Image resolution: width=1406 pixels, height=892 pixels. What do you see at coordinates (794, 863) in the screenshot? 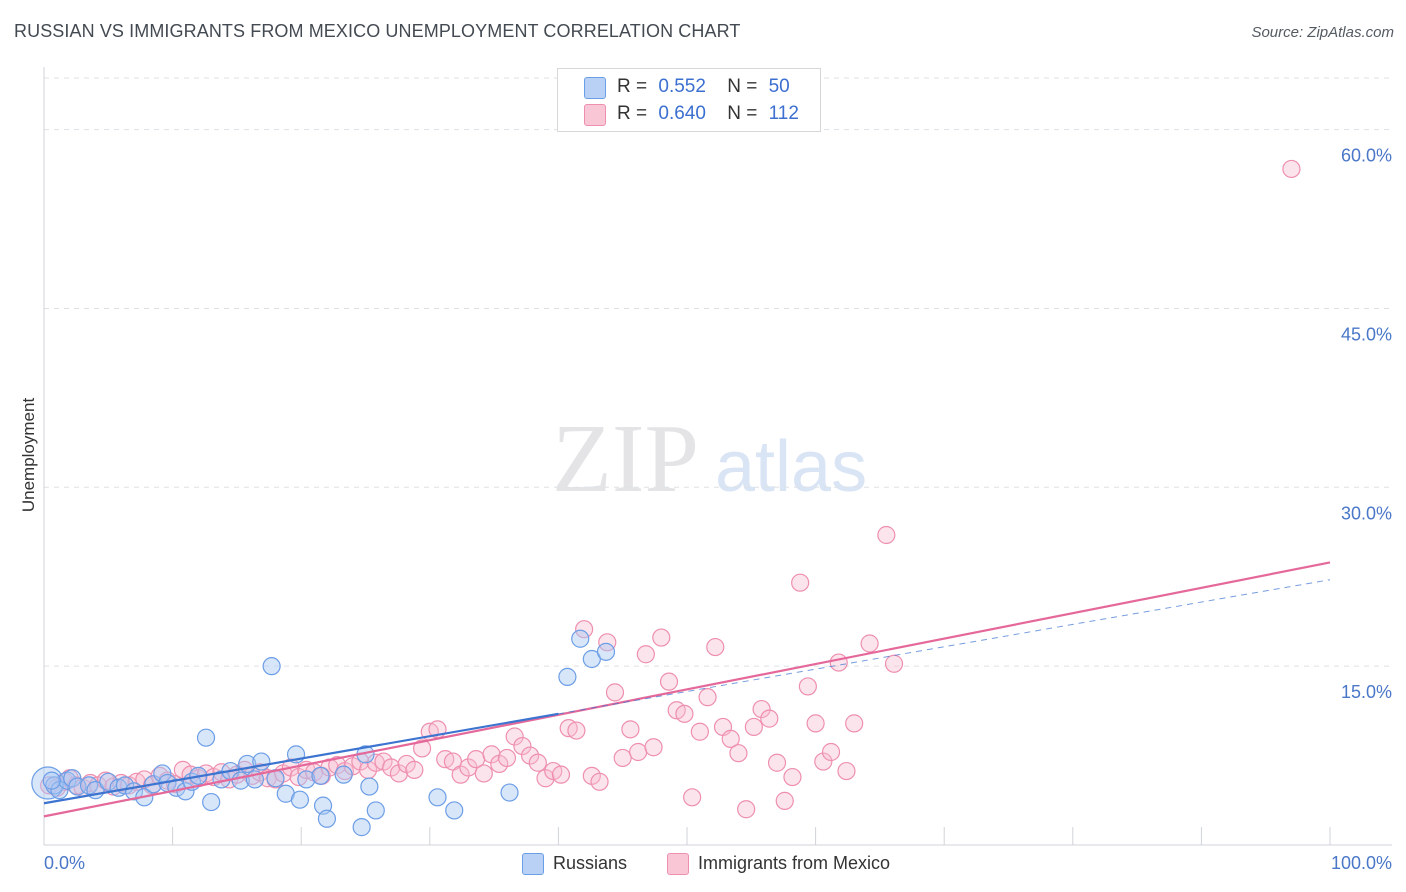
I see `legend-label-mexico: Immigrants from Mexico` at bounding box center [794, 863].